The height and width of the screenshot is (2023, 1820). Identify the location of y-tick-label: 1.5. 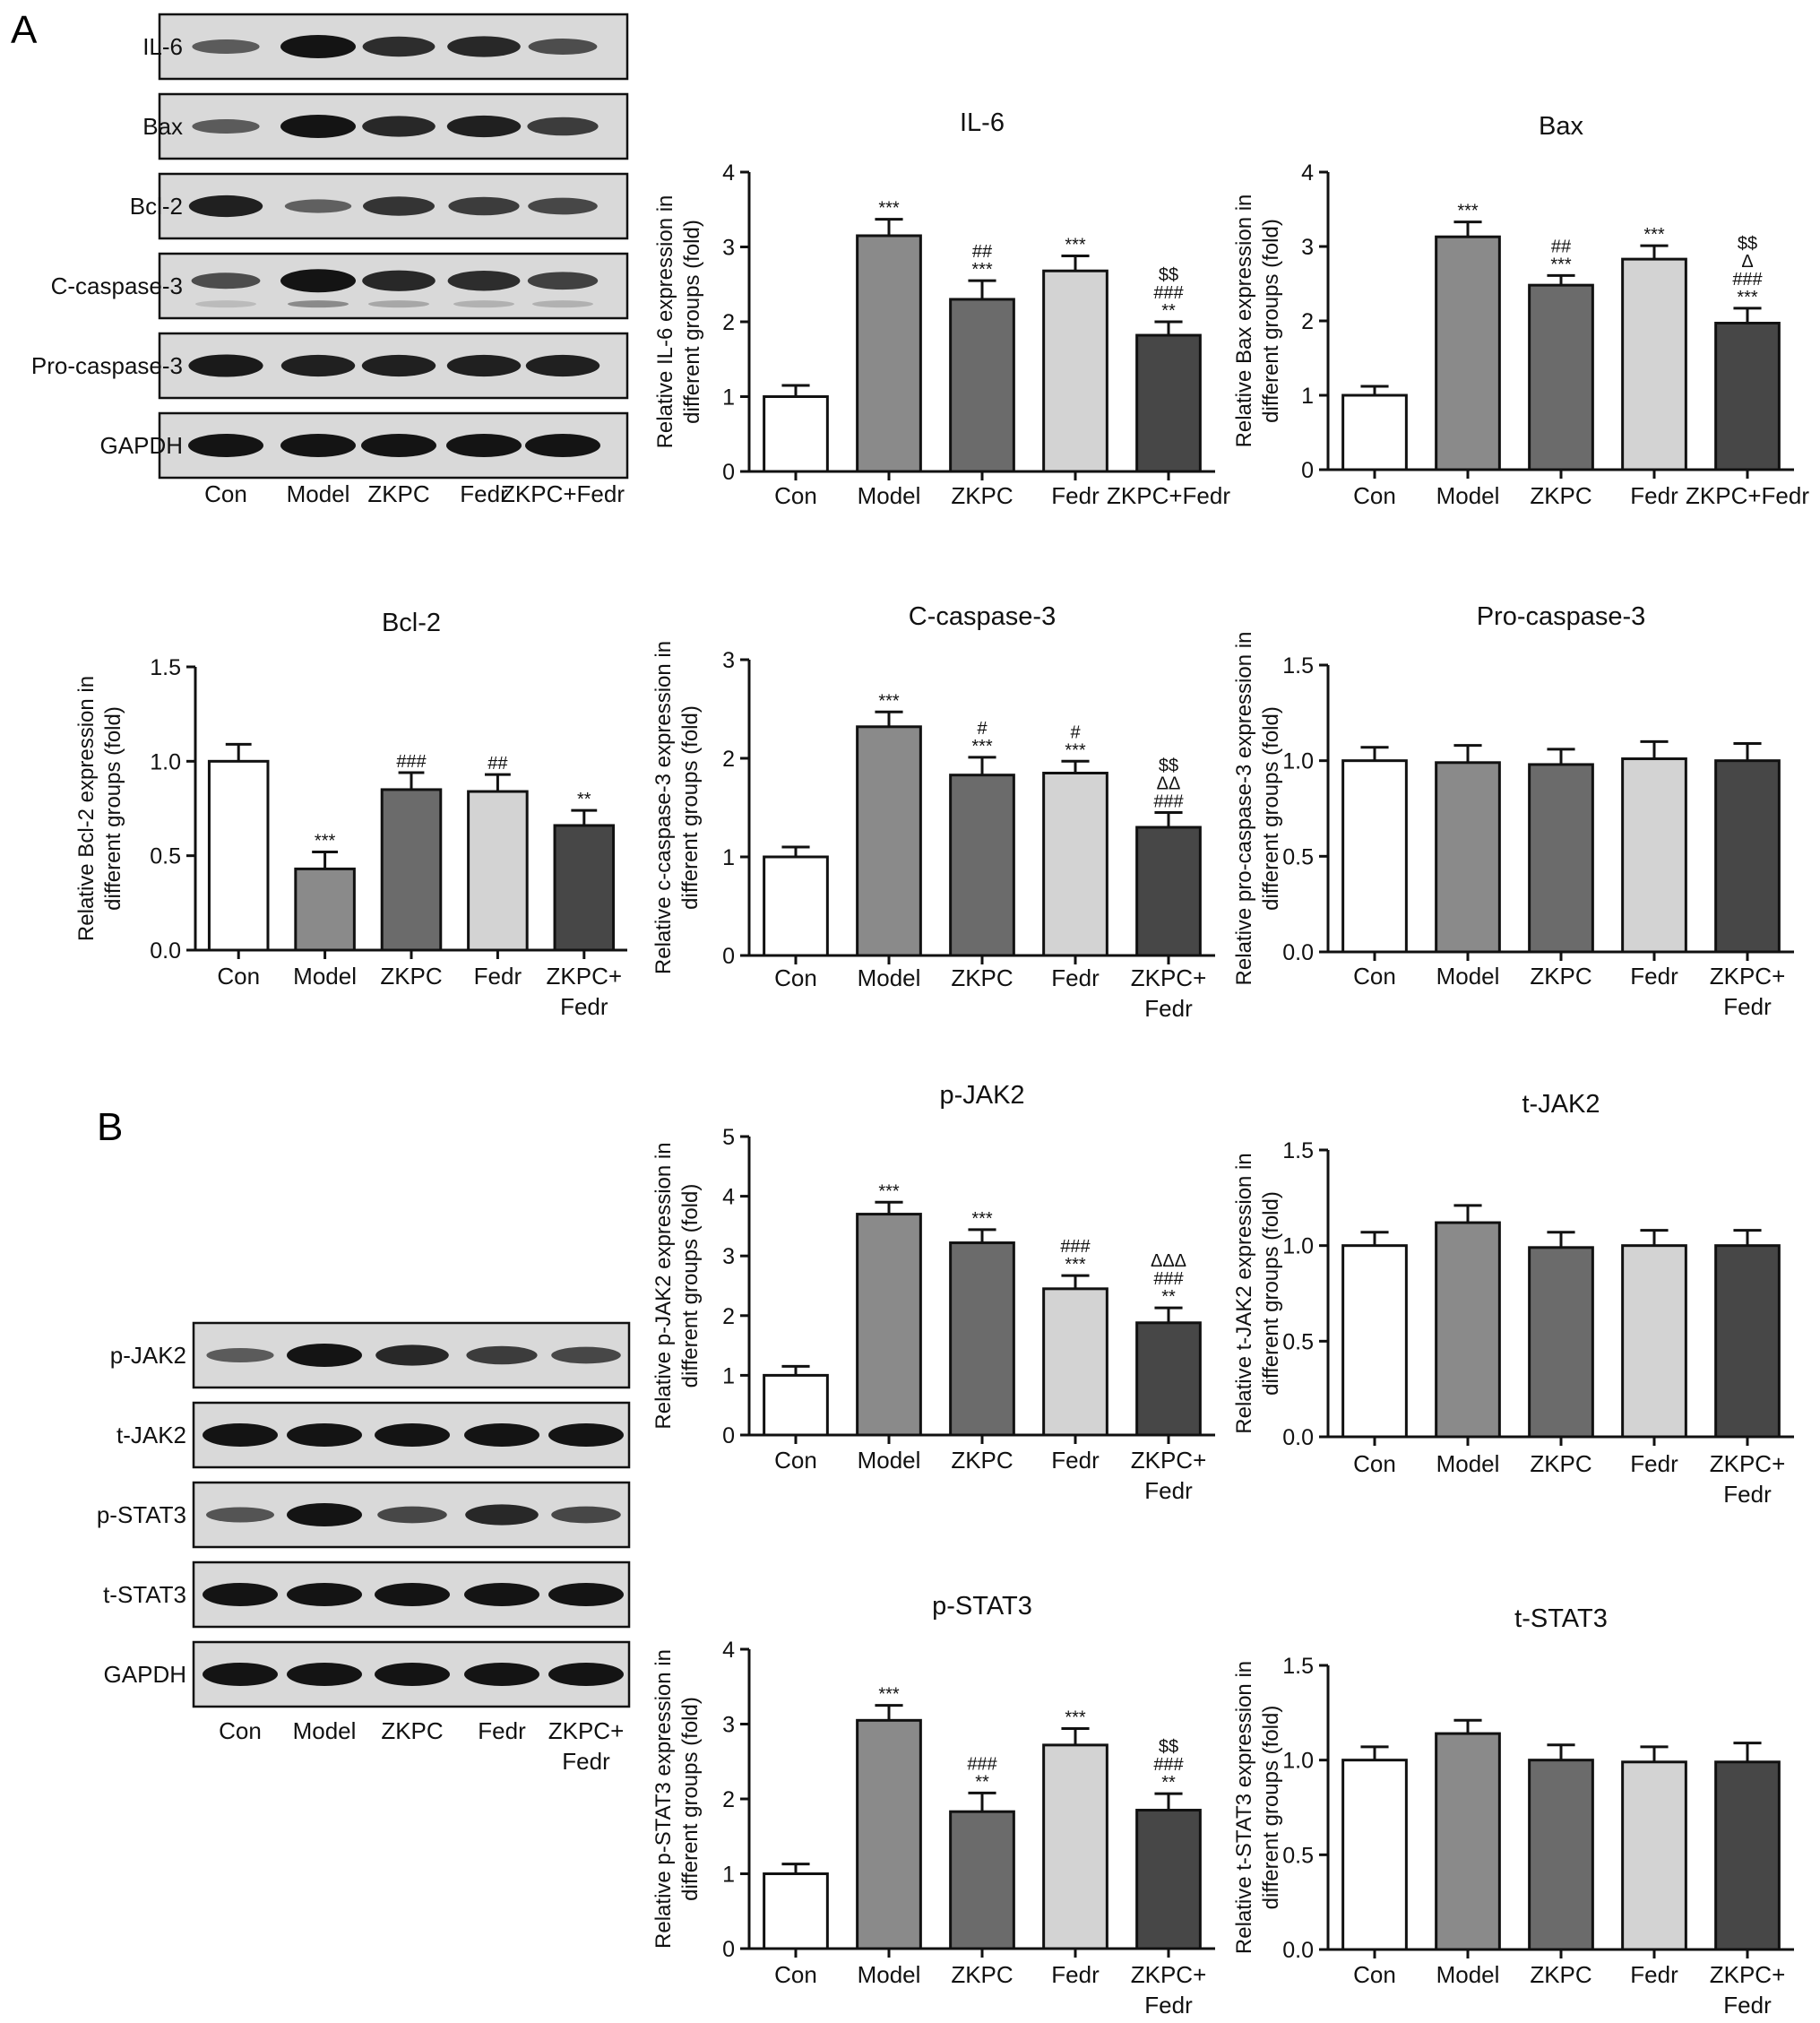
(1298, 1151).